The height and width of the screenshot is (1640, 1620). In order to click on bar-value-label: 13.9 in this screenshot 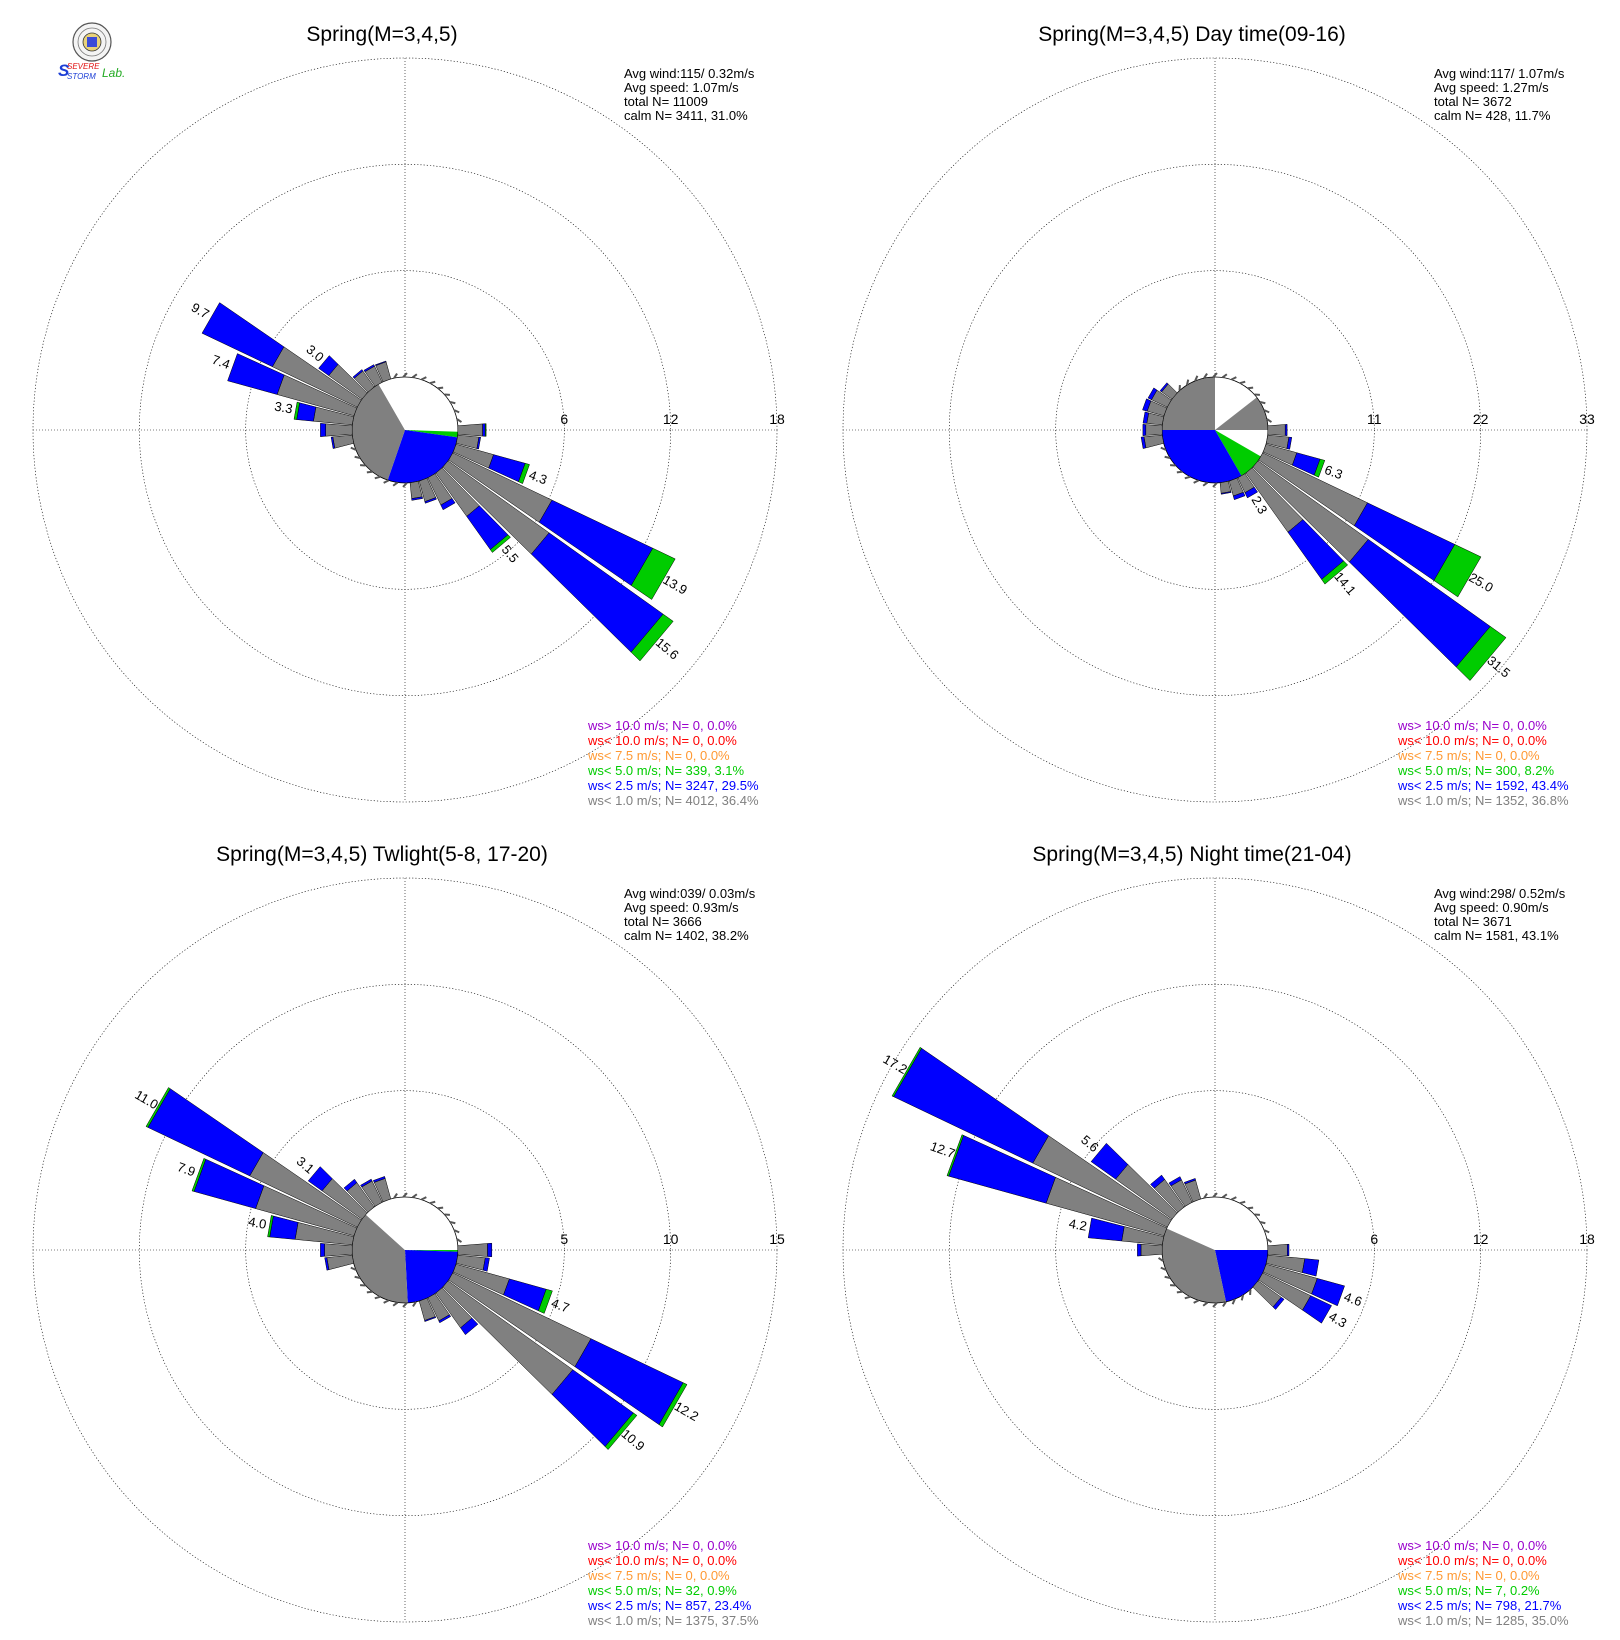, I will do `click(674, 585)`.